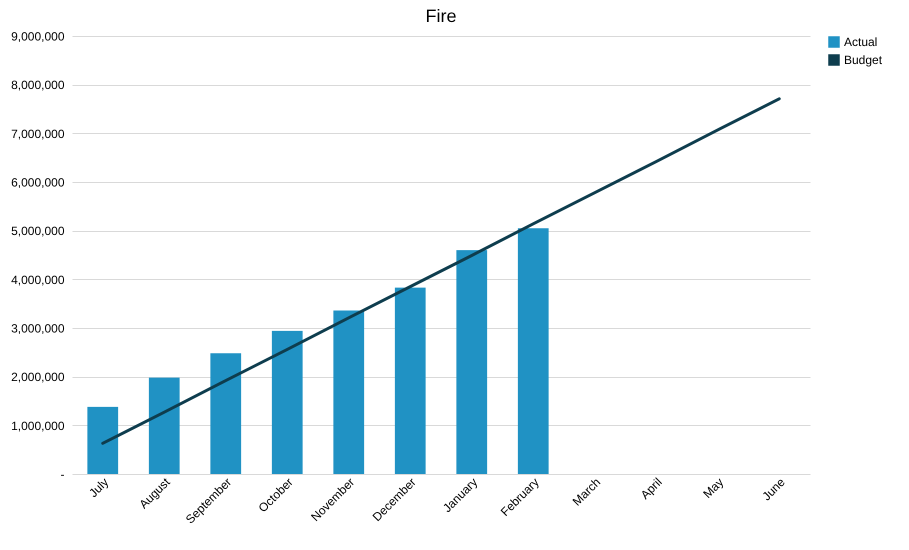 The height and width of the screenshot is (550, 909). Describe the element at coordinates (713, 488) in the screenshot. I see `x-tick-label: May` at that location.